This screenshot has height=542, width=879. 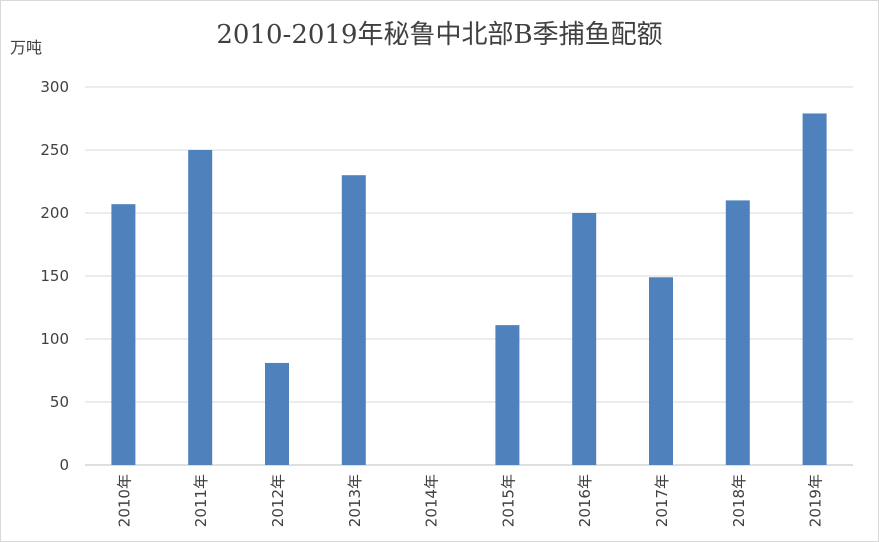 What do you see at coordinates (814, 289) in the screenshot?
I see `bar-2019年` at bounding box center [814, 289].